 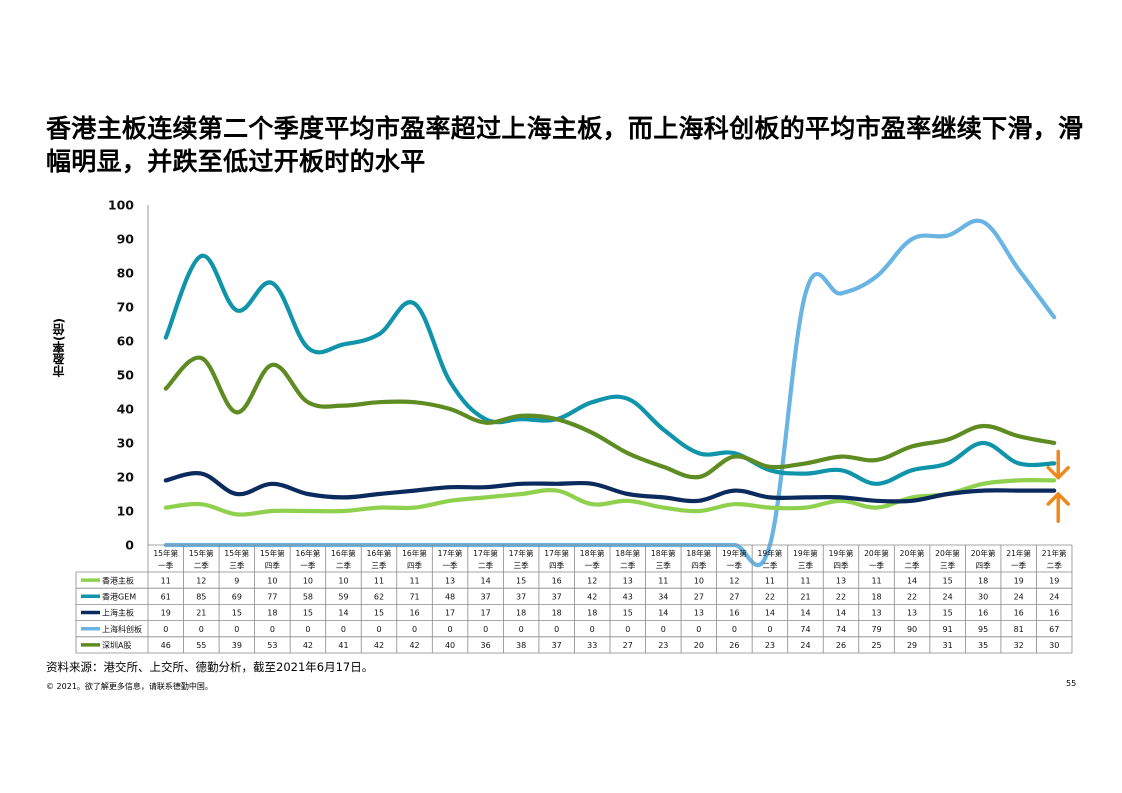 What do you see at coordinates (769, 553) in the screenshot?
I see `category-label: 19年第` at bounding box center [769, 553].